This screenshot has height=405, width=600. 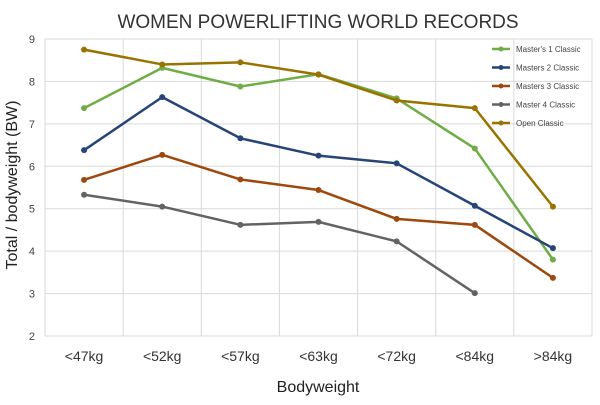 I want to click on y-tick-label: 5, so click(x=32, y=210).